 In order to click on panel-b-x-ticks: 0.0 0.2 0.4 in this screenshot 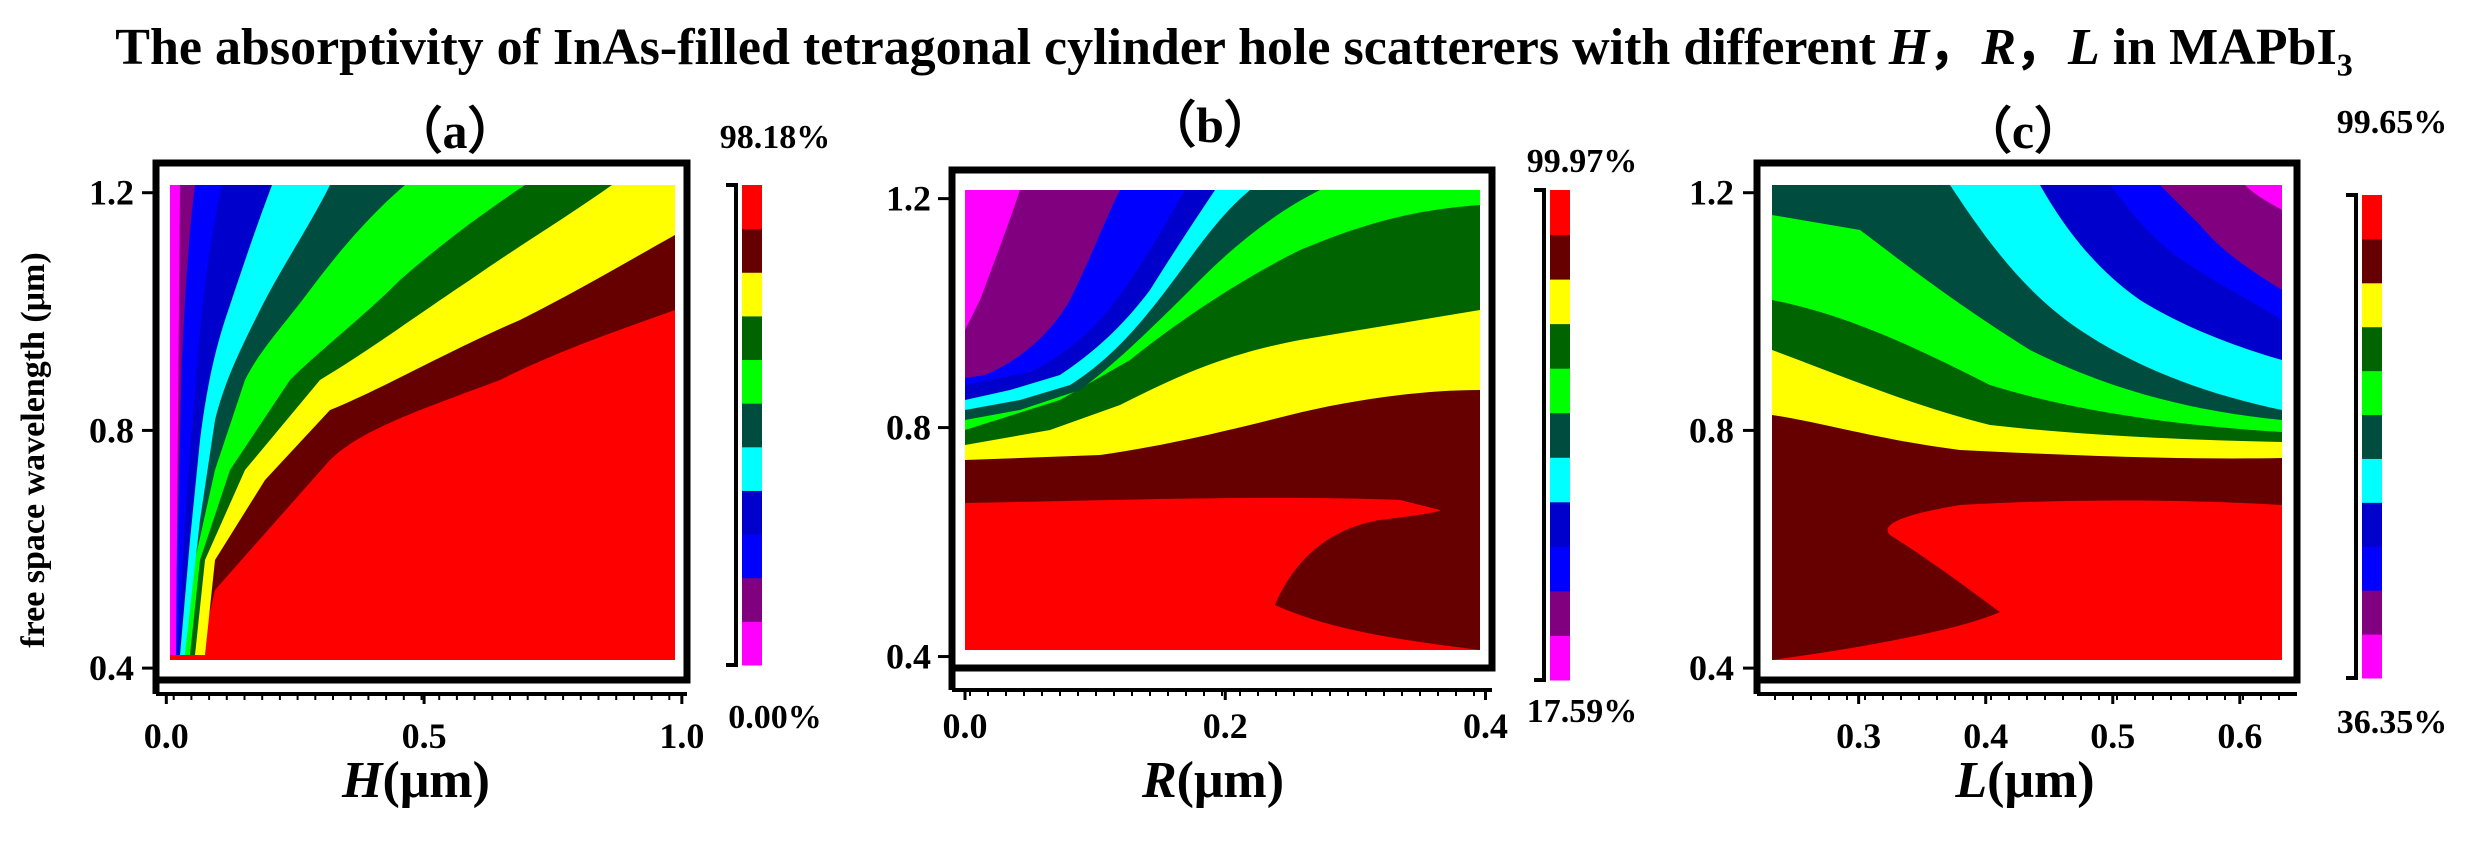, I will do `click(1225, 718)`.